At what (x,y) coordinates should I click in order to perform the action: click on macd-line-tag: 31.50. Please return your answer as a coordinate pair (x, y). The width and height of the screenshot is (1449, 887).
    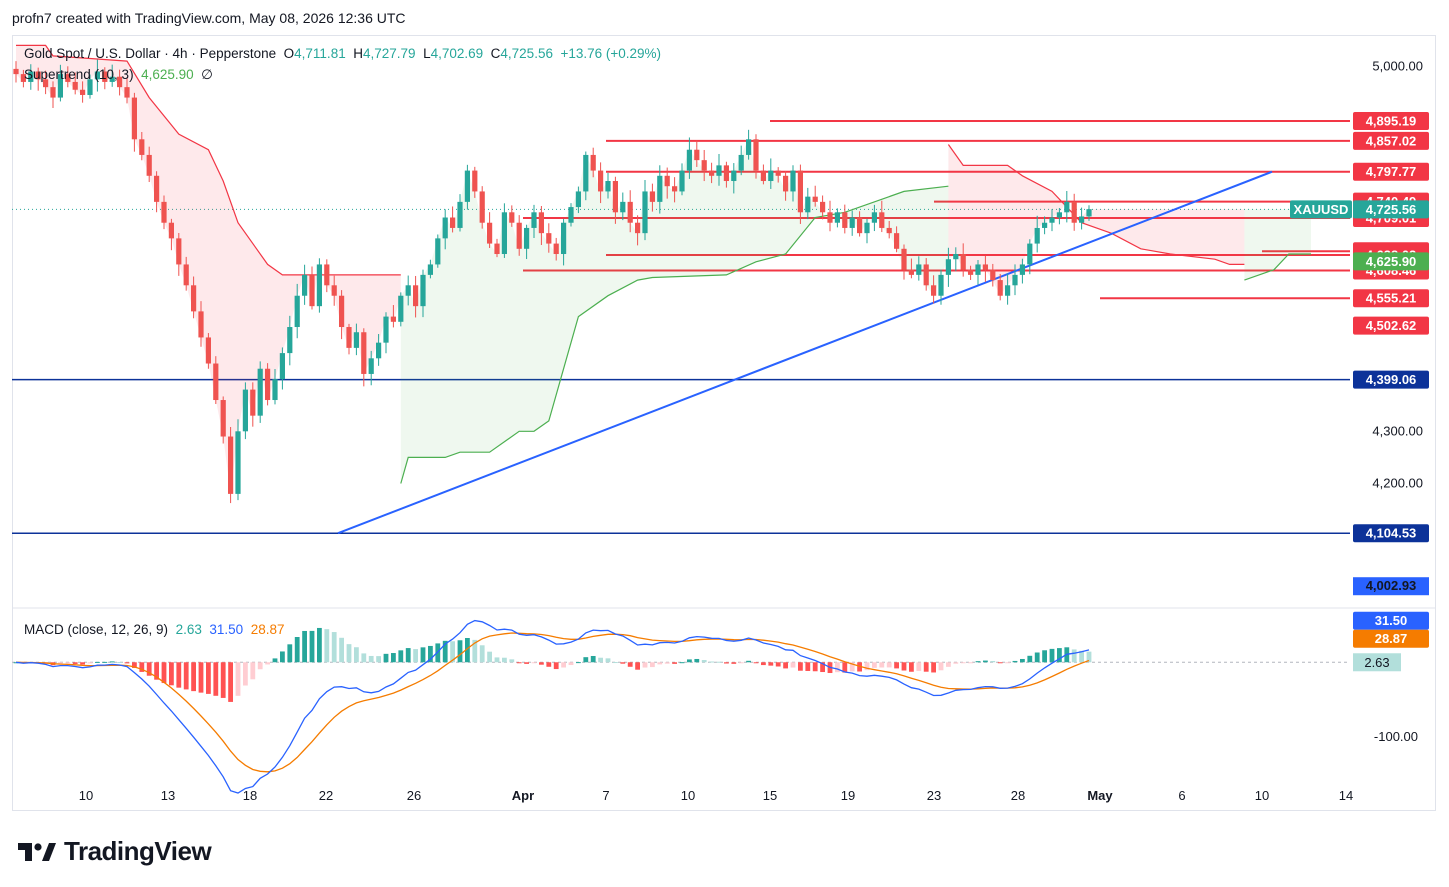
    Looking at the image, I should click on (1391, 620).